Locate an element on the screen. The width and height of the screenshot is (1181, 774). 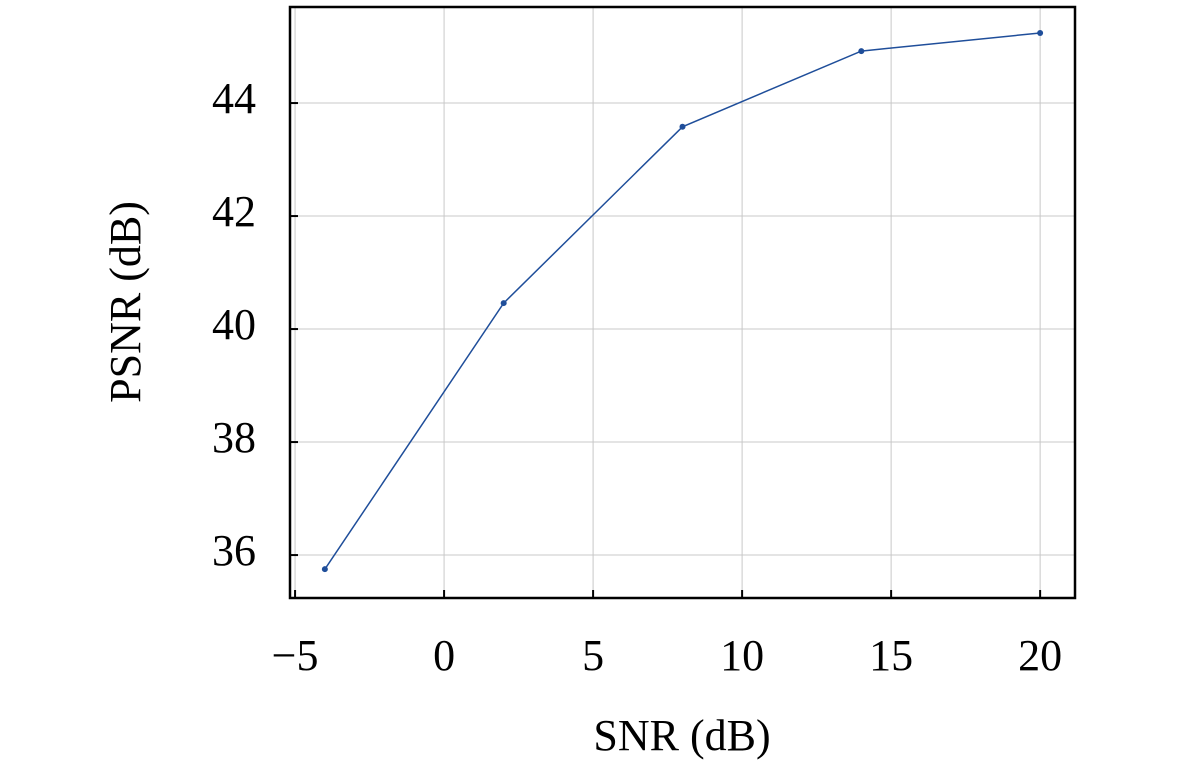
y-tick-label: 44 is located at coordinates (234, 98).